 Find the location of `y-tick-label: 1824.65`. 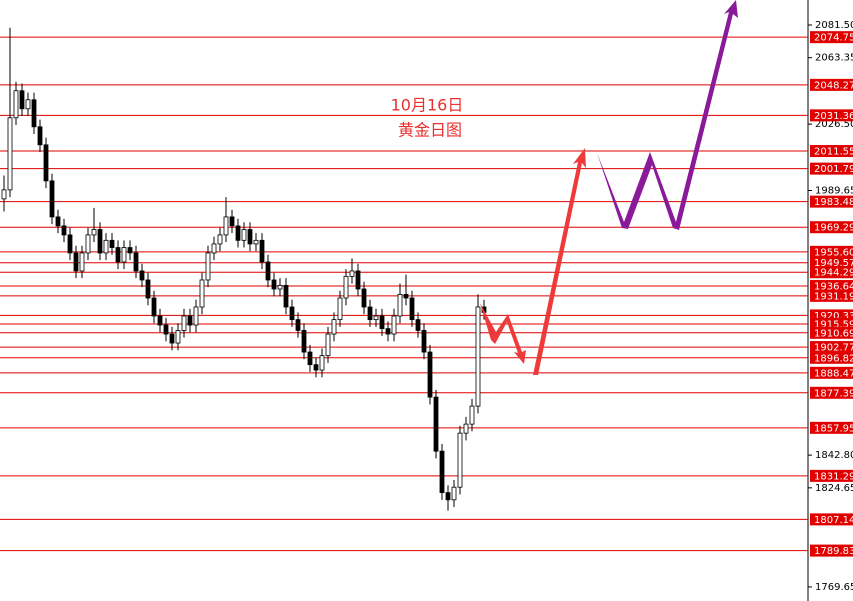

y-tick-label: 1824.65 is located at coordinates (834, 488).